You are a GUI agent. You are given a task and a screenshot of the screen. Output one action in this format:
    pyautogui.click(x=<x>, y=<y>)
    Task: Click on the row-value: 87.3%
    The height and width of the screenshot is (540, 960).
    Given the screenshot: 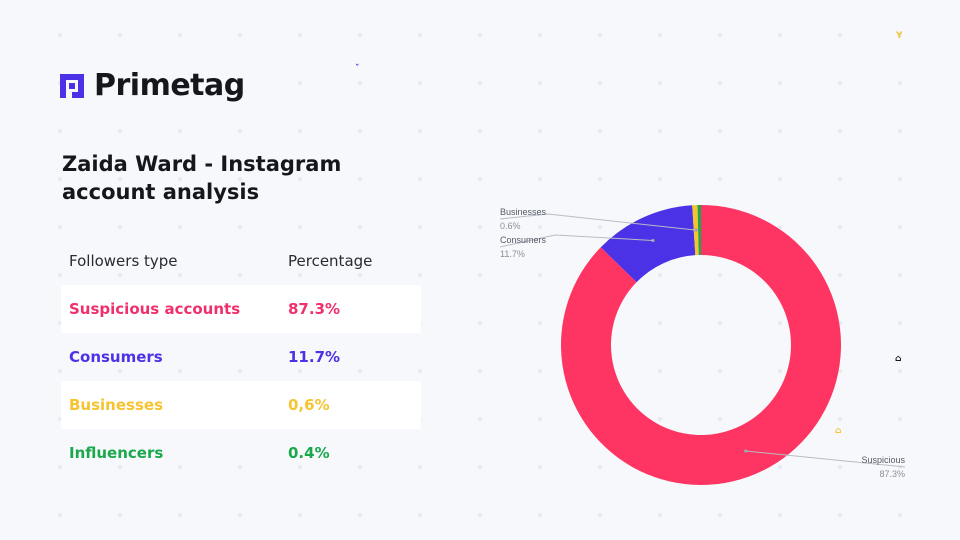 What is the action you would take?
    pyautogui.click(x=314, y=309)
    